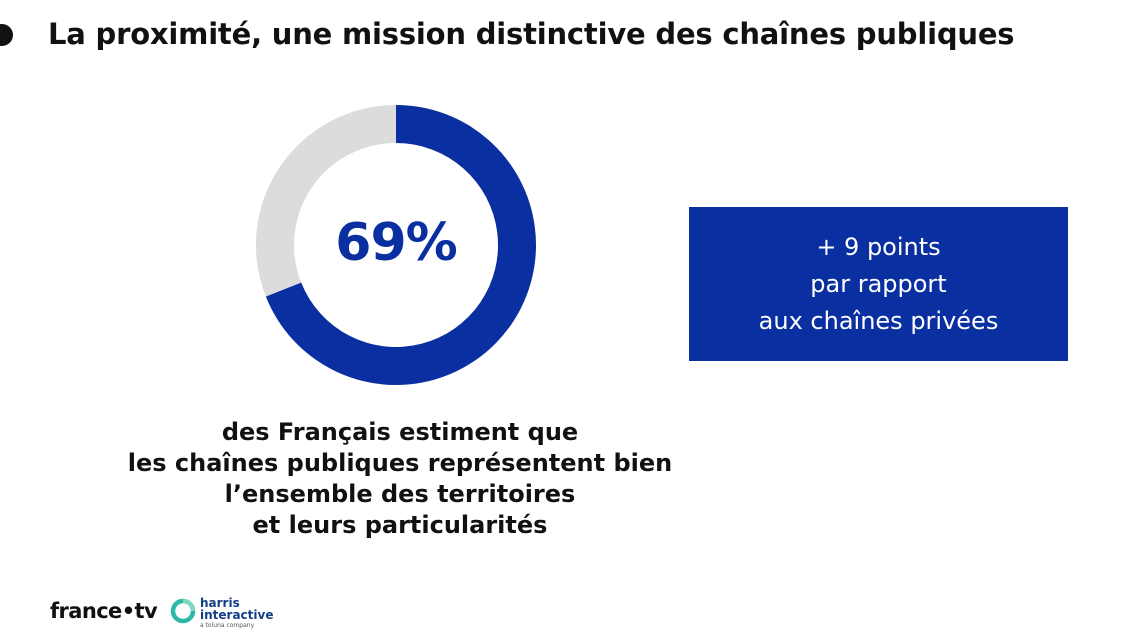  What do you see at coordinates (396, 243) in the screenshot?
I see `donut-center-label: 69%` at bounding box center [396, 243].